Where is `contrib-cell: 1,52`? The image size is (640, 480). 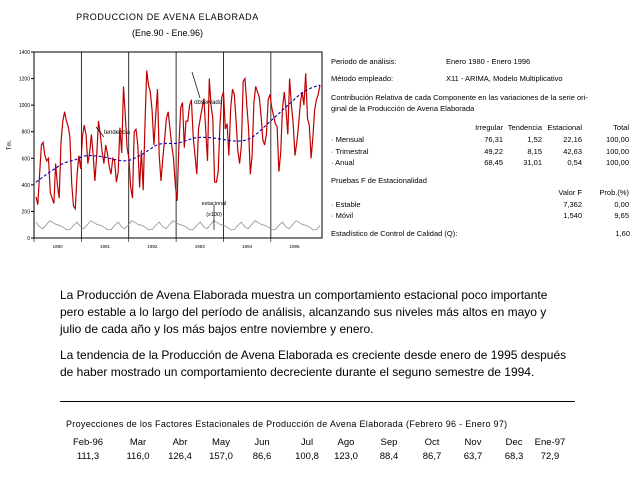 contrib-cell: 1,52 is located at coordinates (534, 139).